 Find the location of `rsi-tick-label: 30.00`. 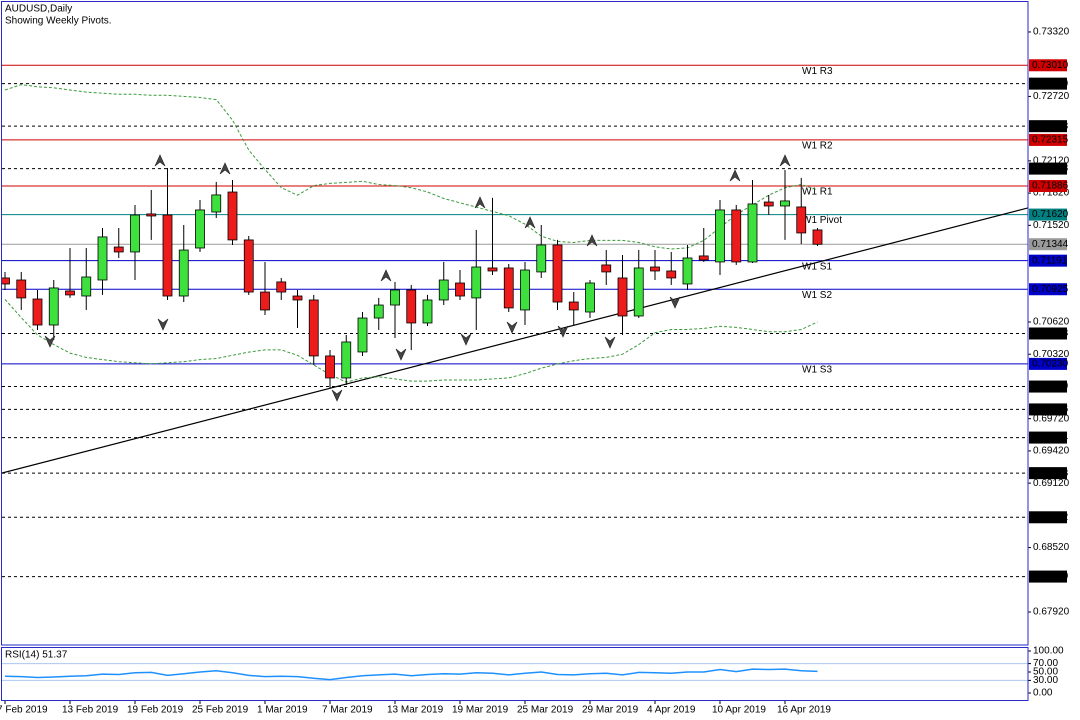

rsi-tick-label: 30.00 is located at coordinates (1045, 680).